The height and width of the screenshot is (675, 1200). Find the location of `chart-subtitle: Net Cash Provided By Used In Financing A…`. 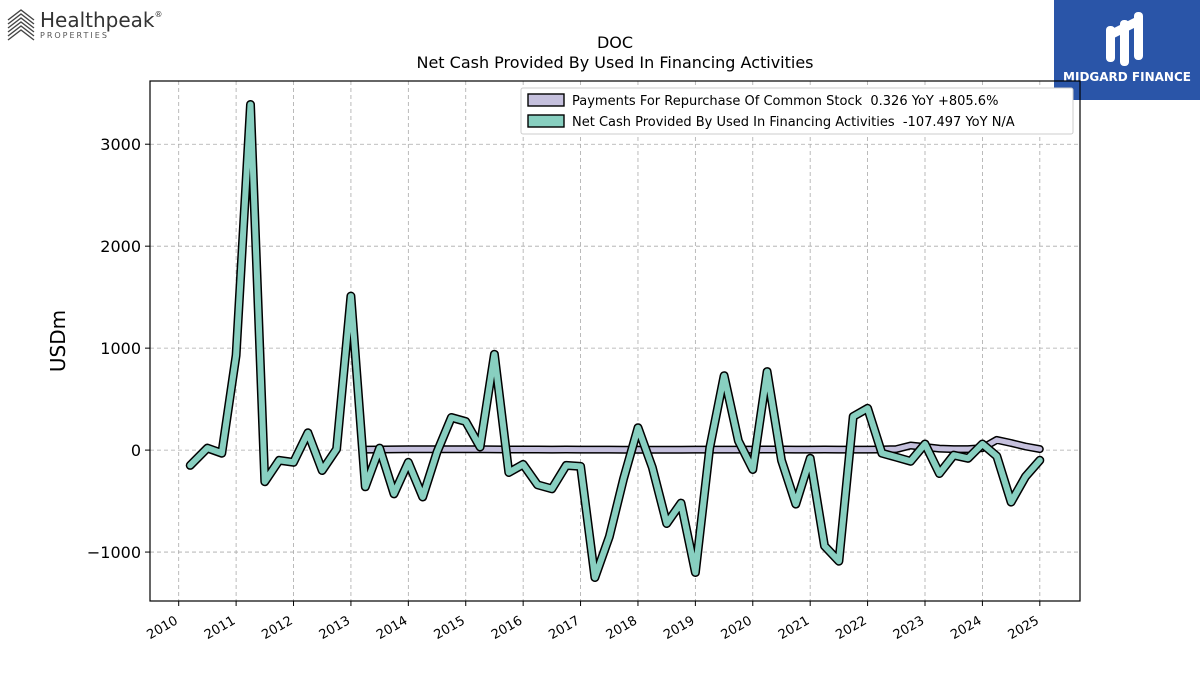

chart-subtitle: Net Cash Provided By Used In Financing A… is located at coordinates (615, 62).